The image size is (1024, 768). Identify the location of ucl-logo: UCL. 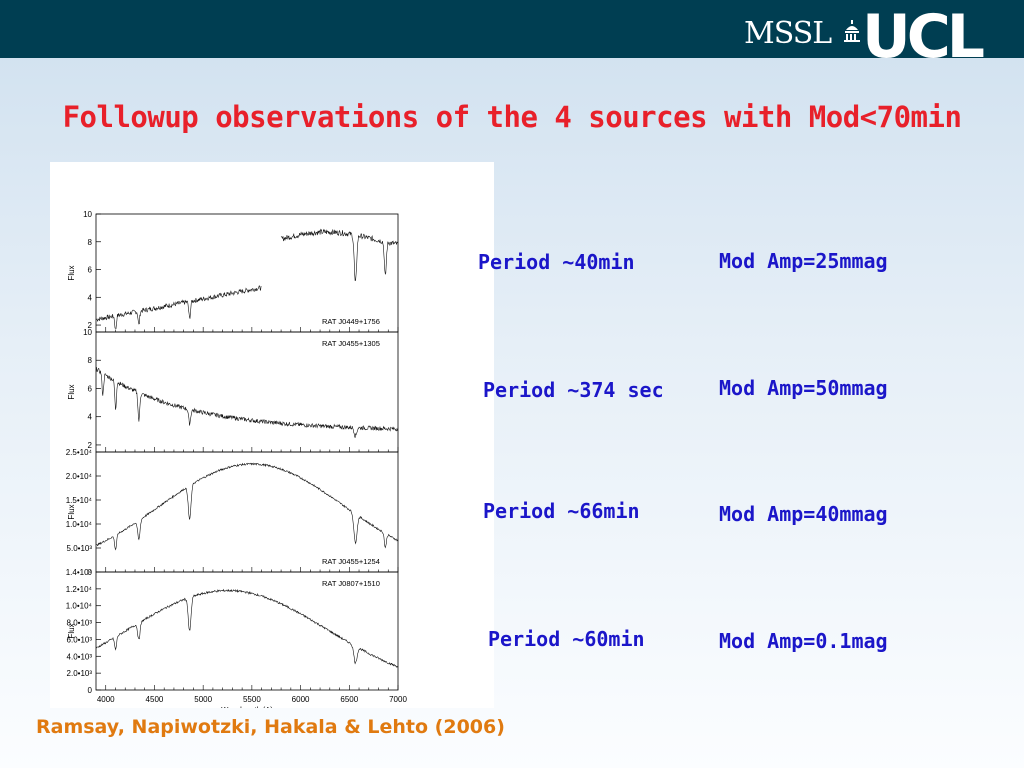
(923, 37).